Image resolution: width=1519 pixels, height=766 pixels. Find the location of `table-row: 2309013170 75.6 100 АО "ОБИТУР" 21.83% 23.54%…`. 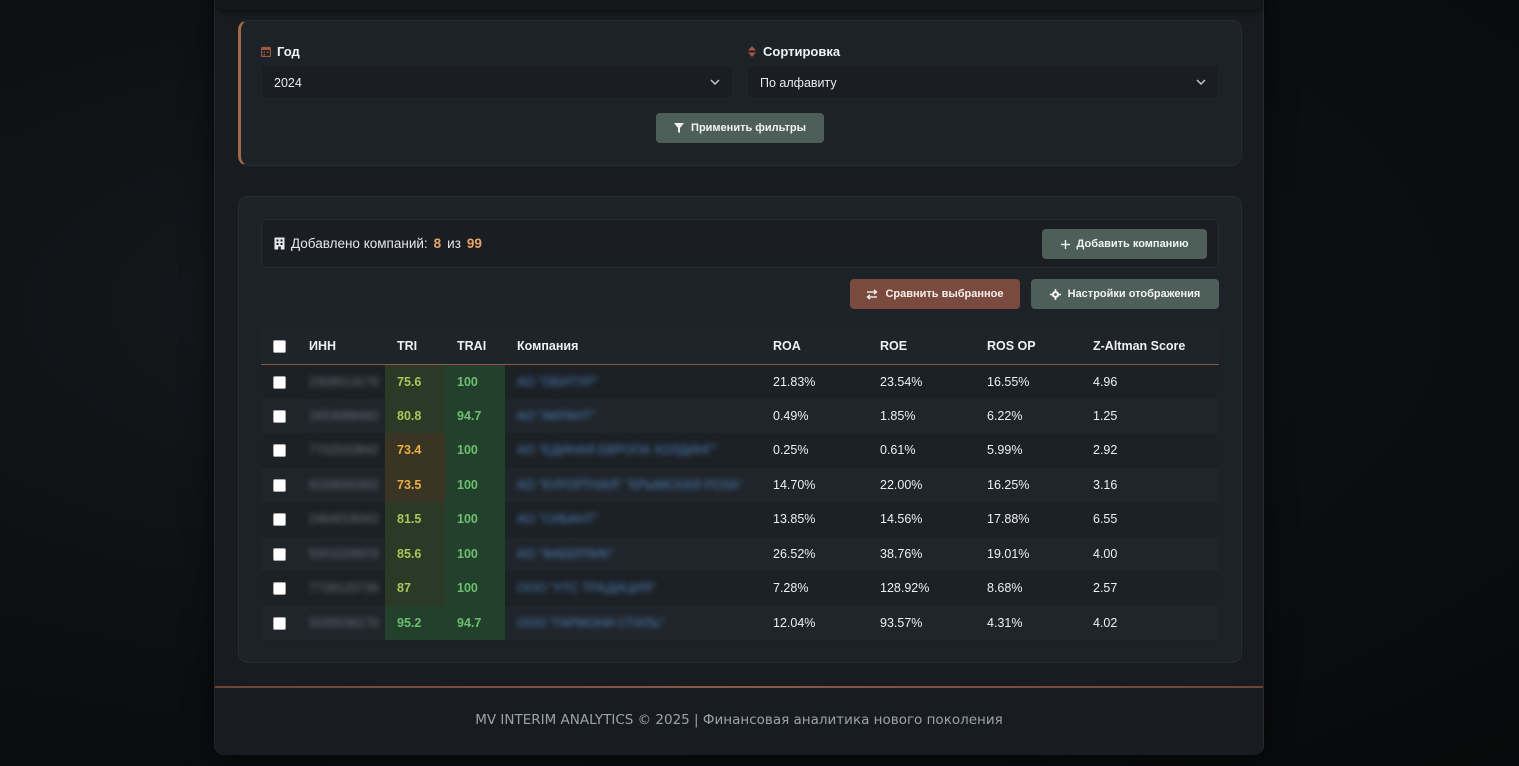

table-row: 2309013170 75.6 100 АО "ОБИТУР" 21.83% 23.54%… is located at coordinates (740, 381).